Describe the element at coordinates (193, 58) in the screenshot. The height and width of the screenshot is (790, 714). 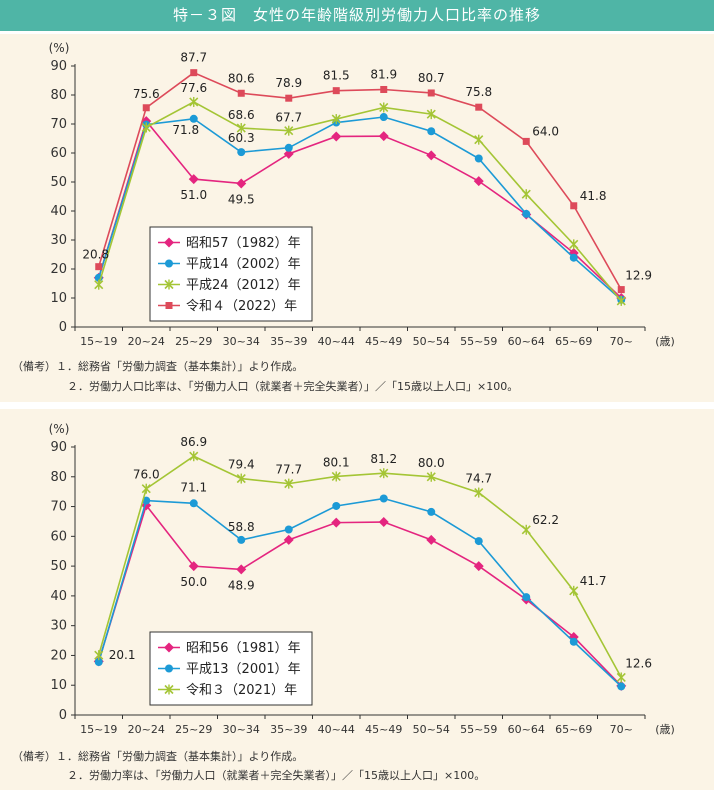
I see `data-label: 87.7` at that location.